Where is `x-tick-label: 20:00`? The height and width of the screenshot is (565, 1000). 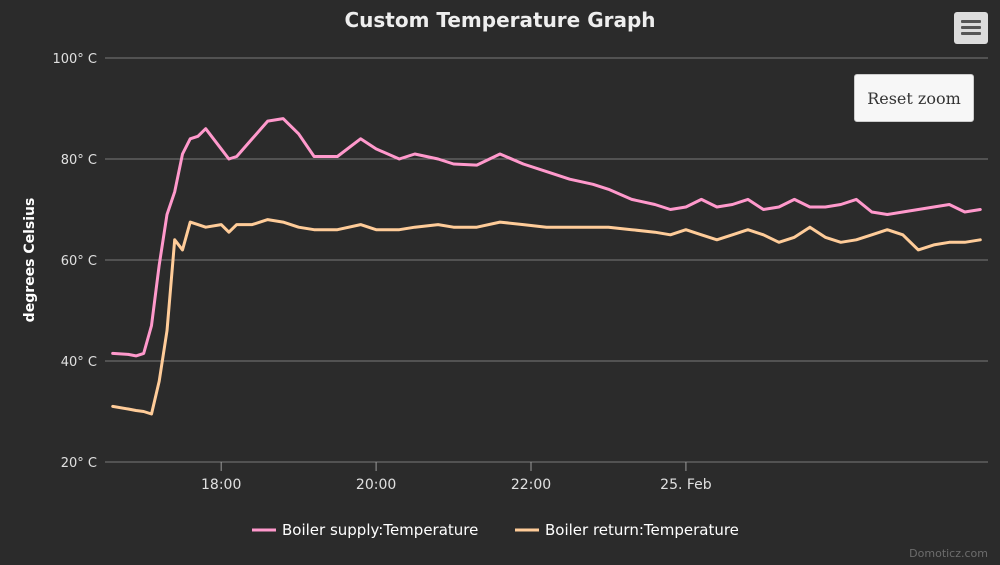 x-tick-label: 20:00 is located at coordinates (376, 485).